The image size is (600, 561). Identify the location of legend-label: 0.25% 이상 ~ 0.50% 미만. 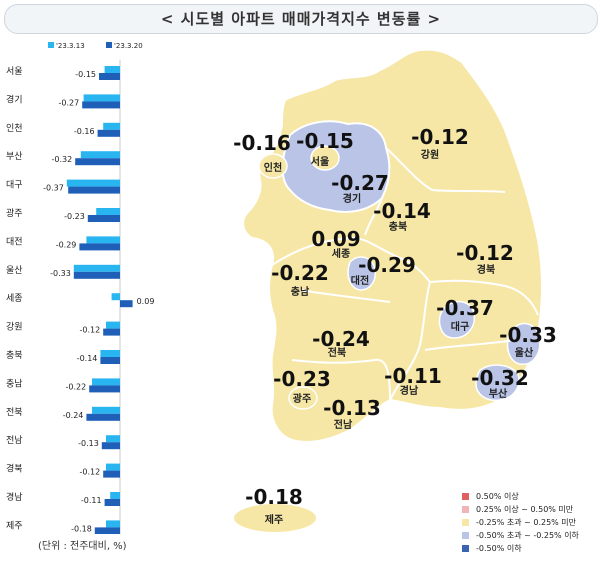
(525, 509).